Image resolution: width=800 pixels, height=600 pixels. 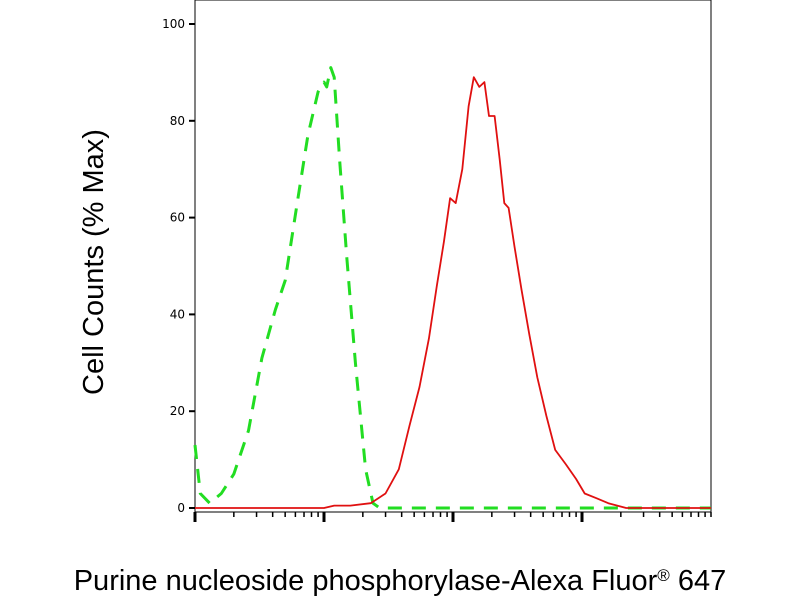 I want to click on x-axis-label-suffix: 647, so click(x=698, y=581).